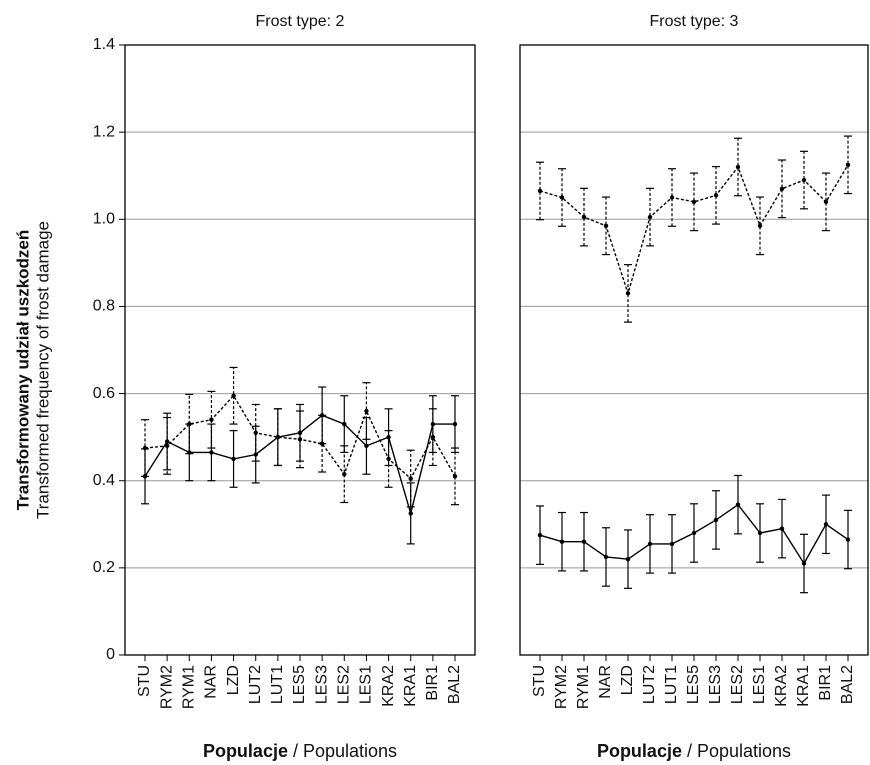  What do you see at coordinates (104, 393) in the screenshot?
I see `y-tick-label: 0.6` at bounding box center [104, 393].